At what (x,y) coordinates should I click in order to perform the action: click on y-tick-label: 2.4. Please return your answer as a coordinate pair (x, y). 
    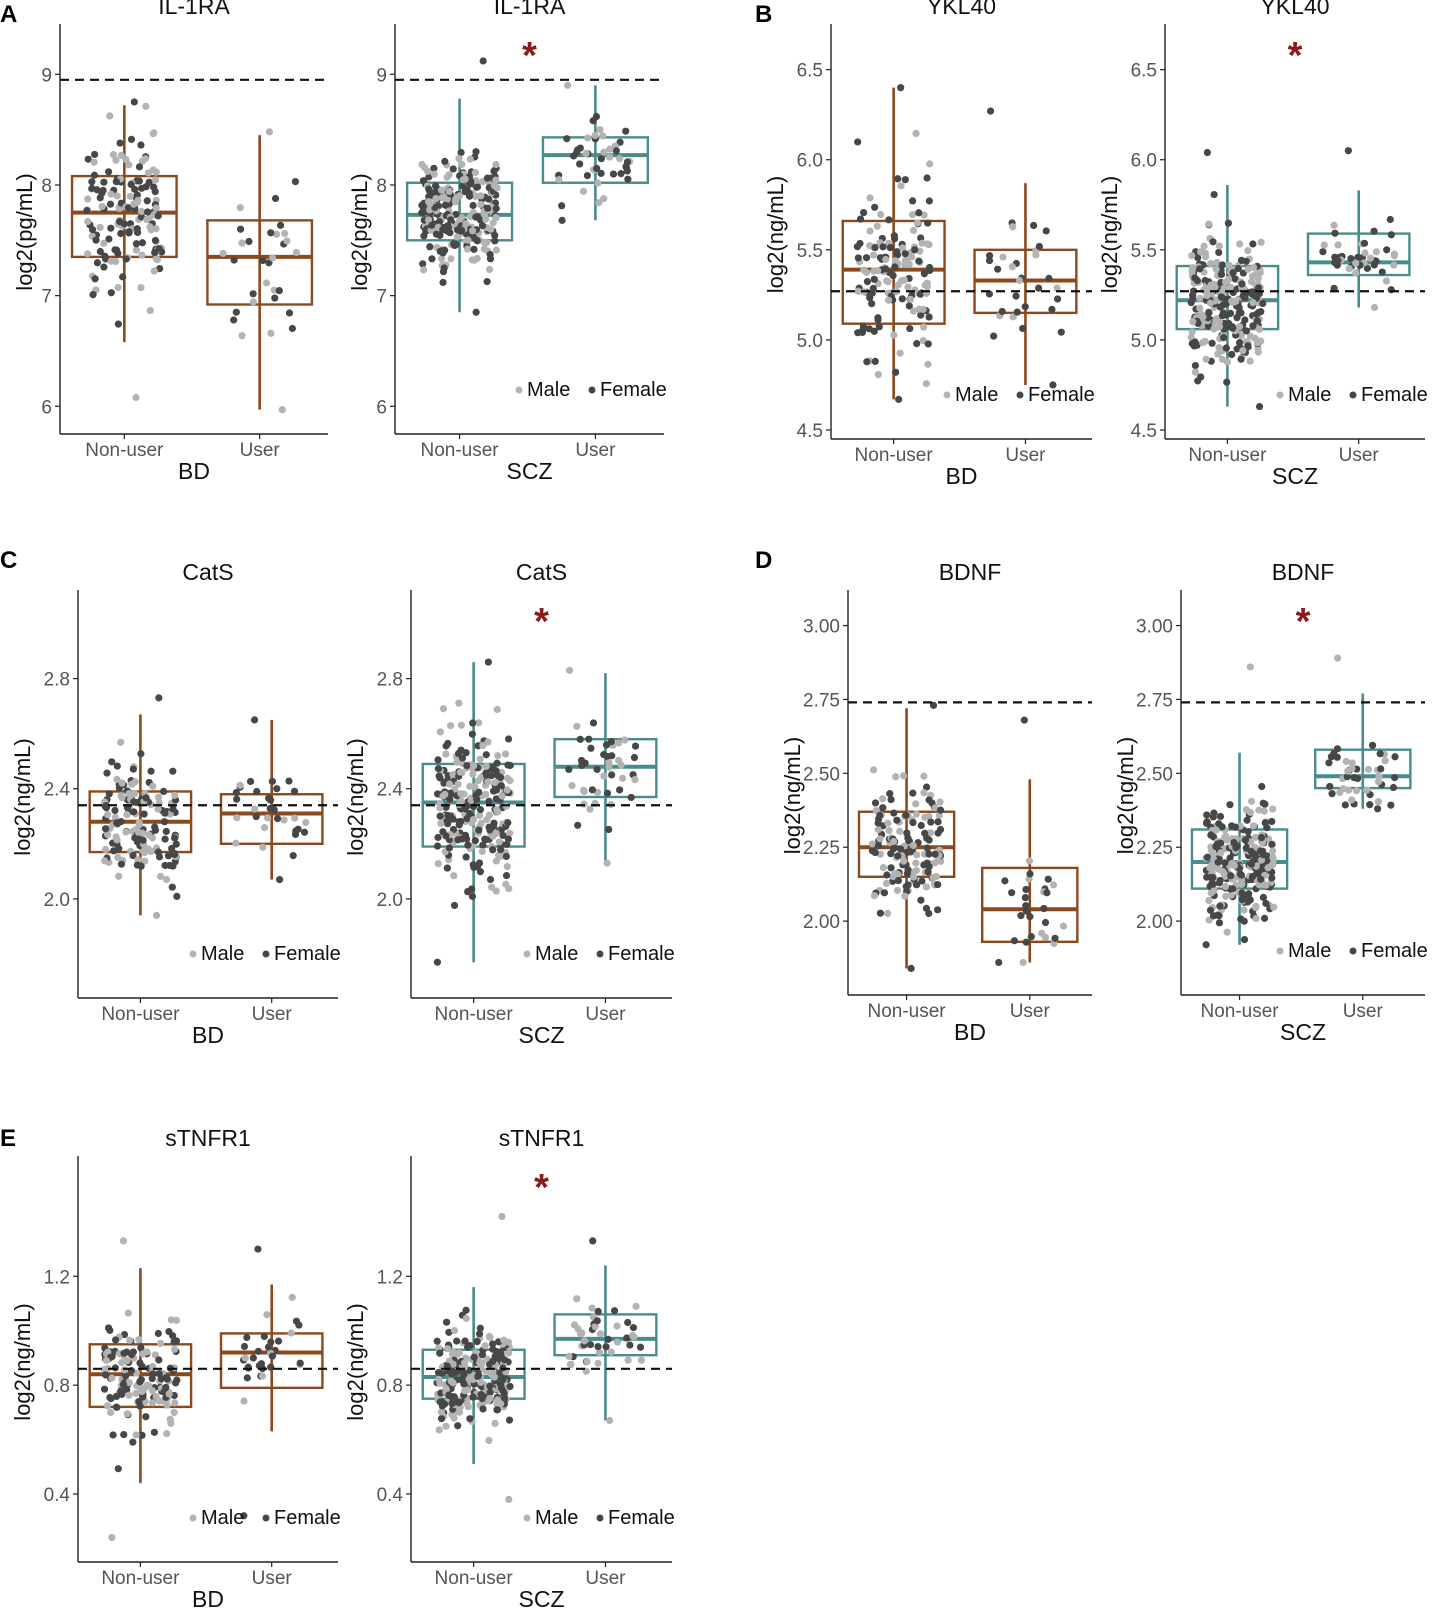
    Looking at the image, I should click on (57, 790).